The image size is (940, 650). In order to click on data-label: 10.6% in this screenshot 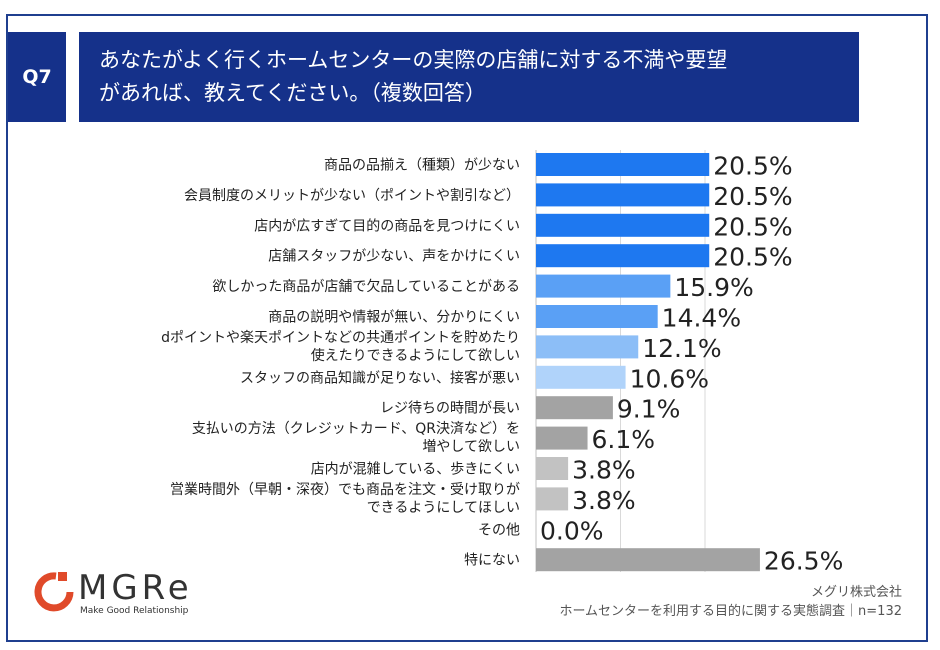, I will do `click(669, 378)`.